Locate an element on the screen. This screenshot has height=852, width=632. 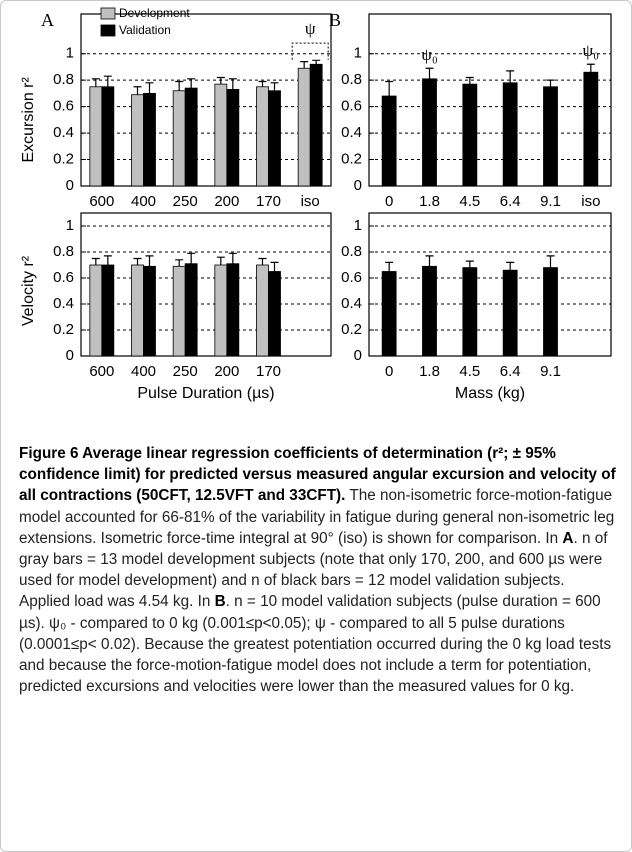
caption-panel-ref: A is located at coordinates (568, 538).